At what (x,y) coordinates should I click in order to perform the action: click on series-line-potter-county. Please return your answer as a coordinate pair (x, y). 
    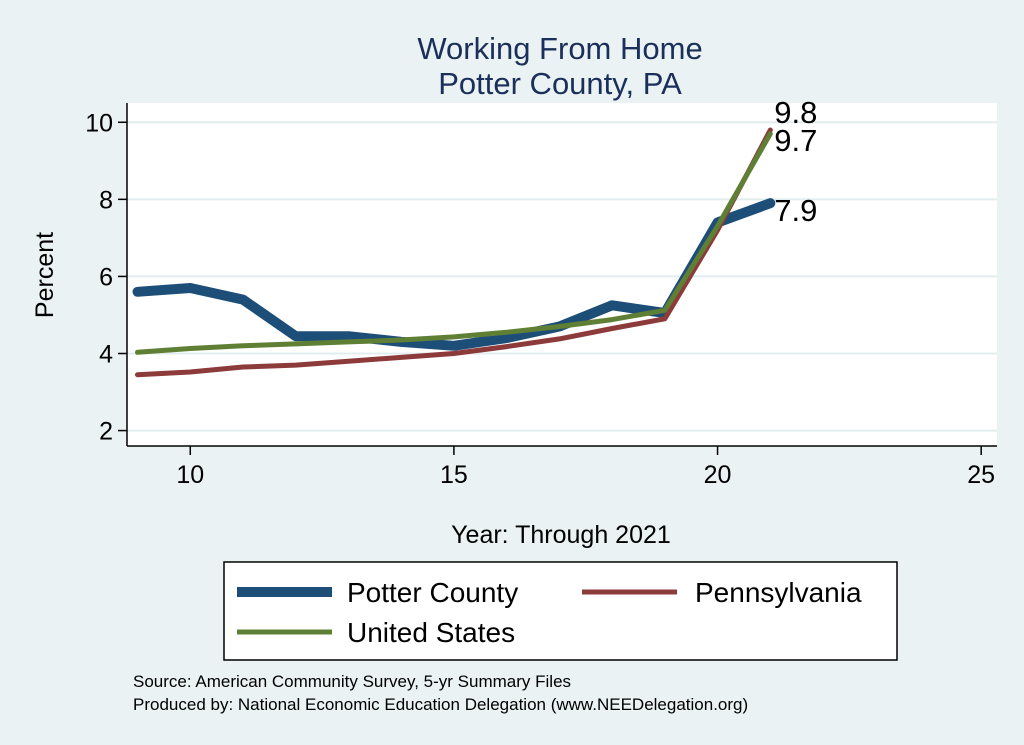
    Looking at the image, I should click on (454, 274).